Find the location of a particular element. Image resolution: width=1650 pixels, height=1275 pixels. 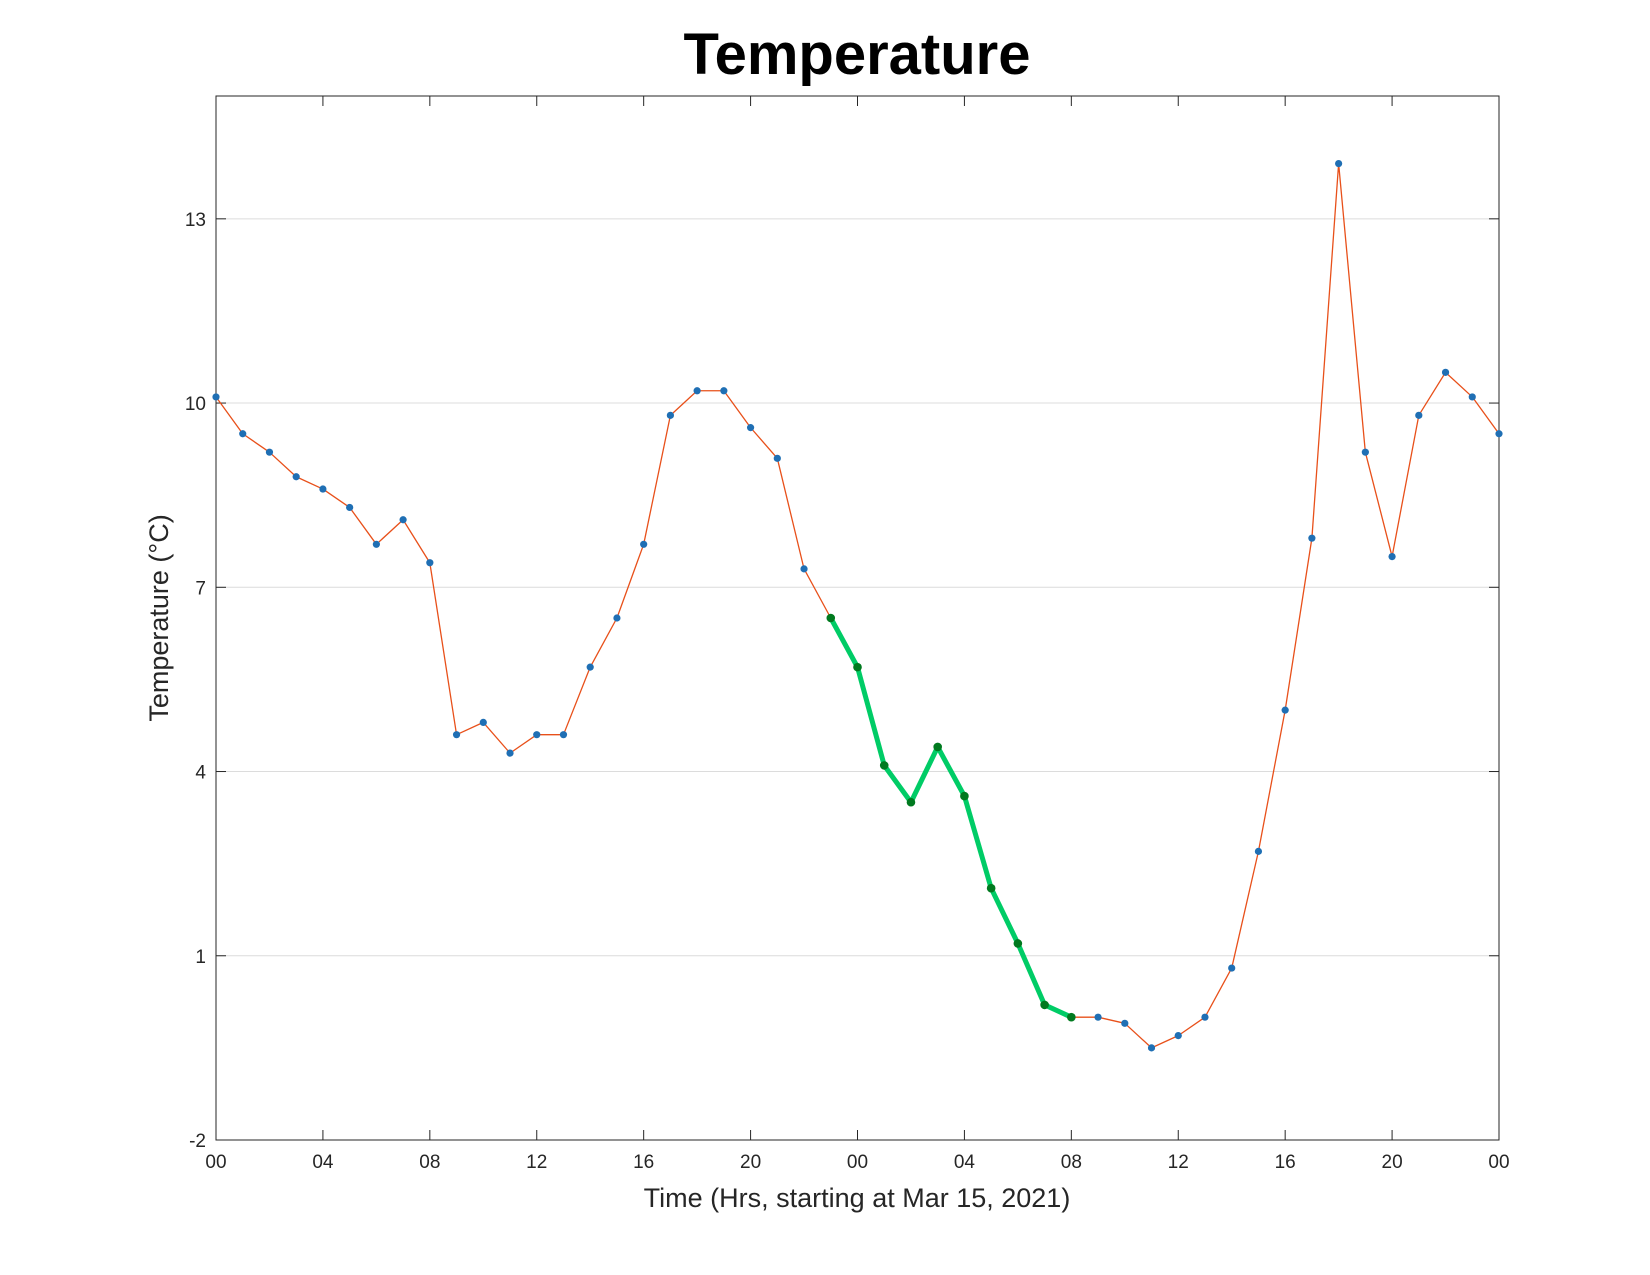

chart-title: Temperature is located at coordinates (856, 54).